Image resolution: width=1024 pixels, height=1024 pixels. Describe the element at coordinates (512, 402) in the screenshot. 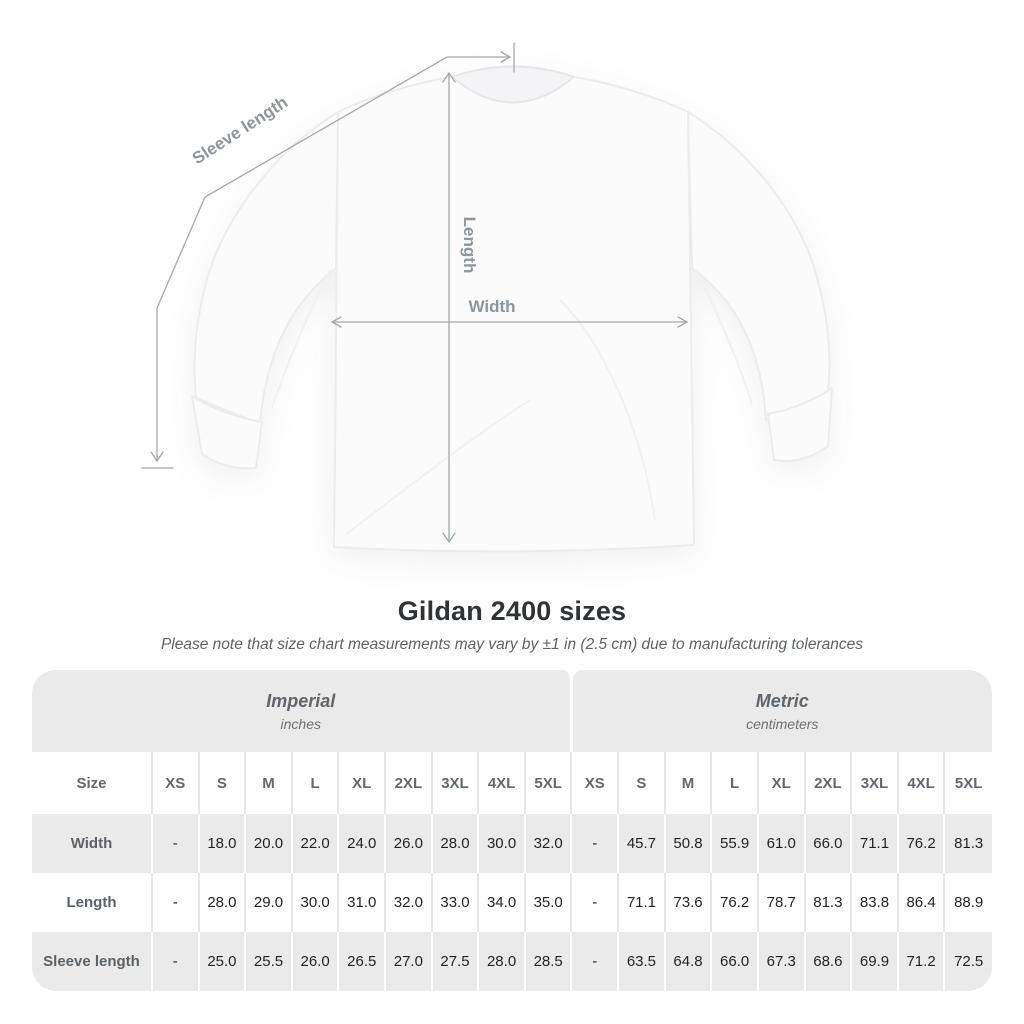

I see `shirt-creases` at that location.